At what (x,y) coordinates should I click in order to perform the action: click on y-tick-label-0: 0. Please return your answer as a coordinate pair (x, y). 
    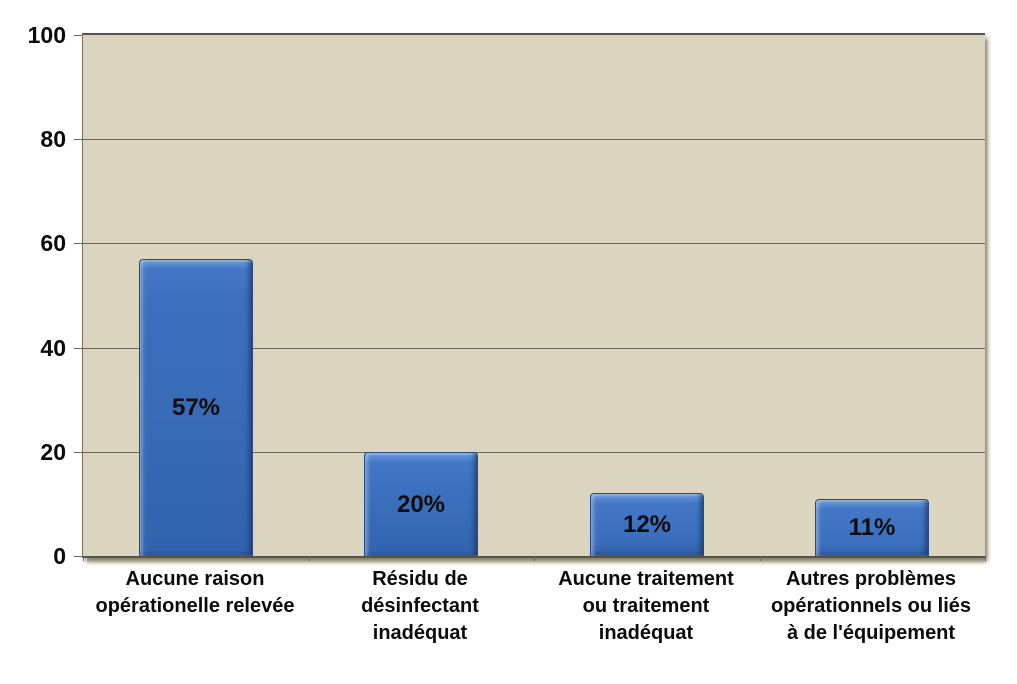
    Looking at the image, I should click on (59, 556).